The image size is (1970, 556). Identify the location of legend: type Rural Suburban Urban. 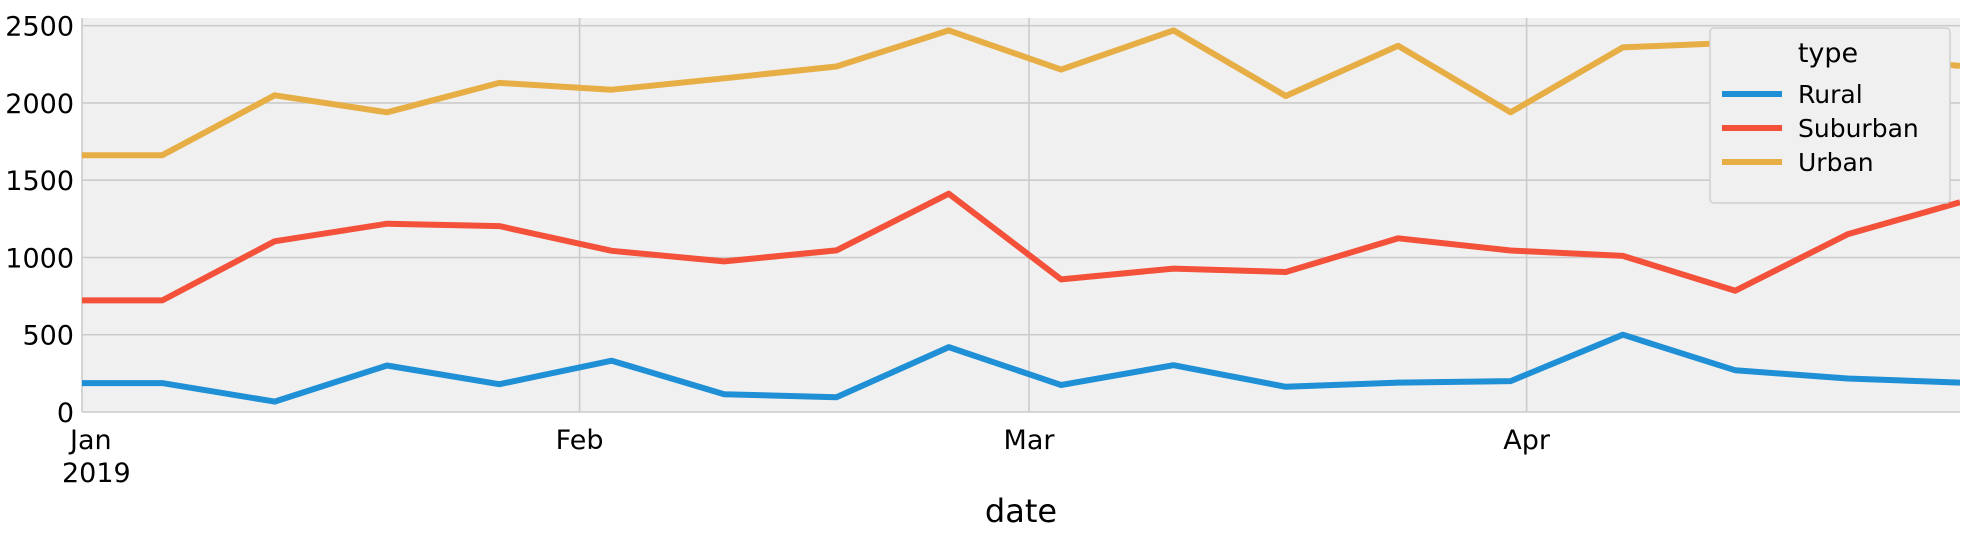
(1830, 115).